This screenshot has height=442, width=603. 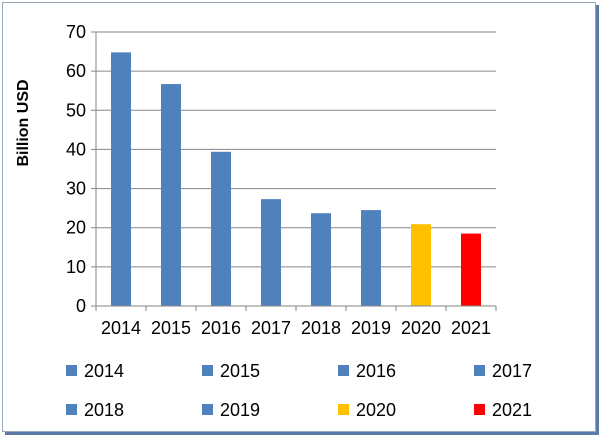 I want to click on legend-swatch-2016, so click(x=343, y=370).